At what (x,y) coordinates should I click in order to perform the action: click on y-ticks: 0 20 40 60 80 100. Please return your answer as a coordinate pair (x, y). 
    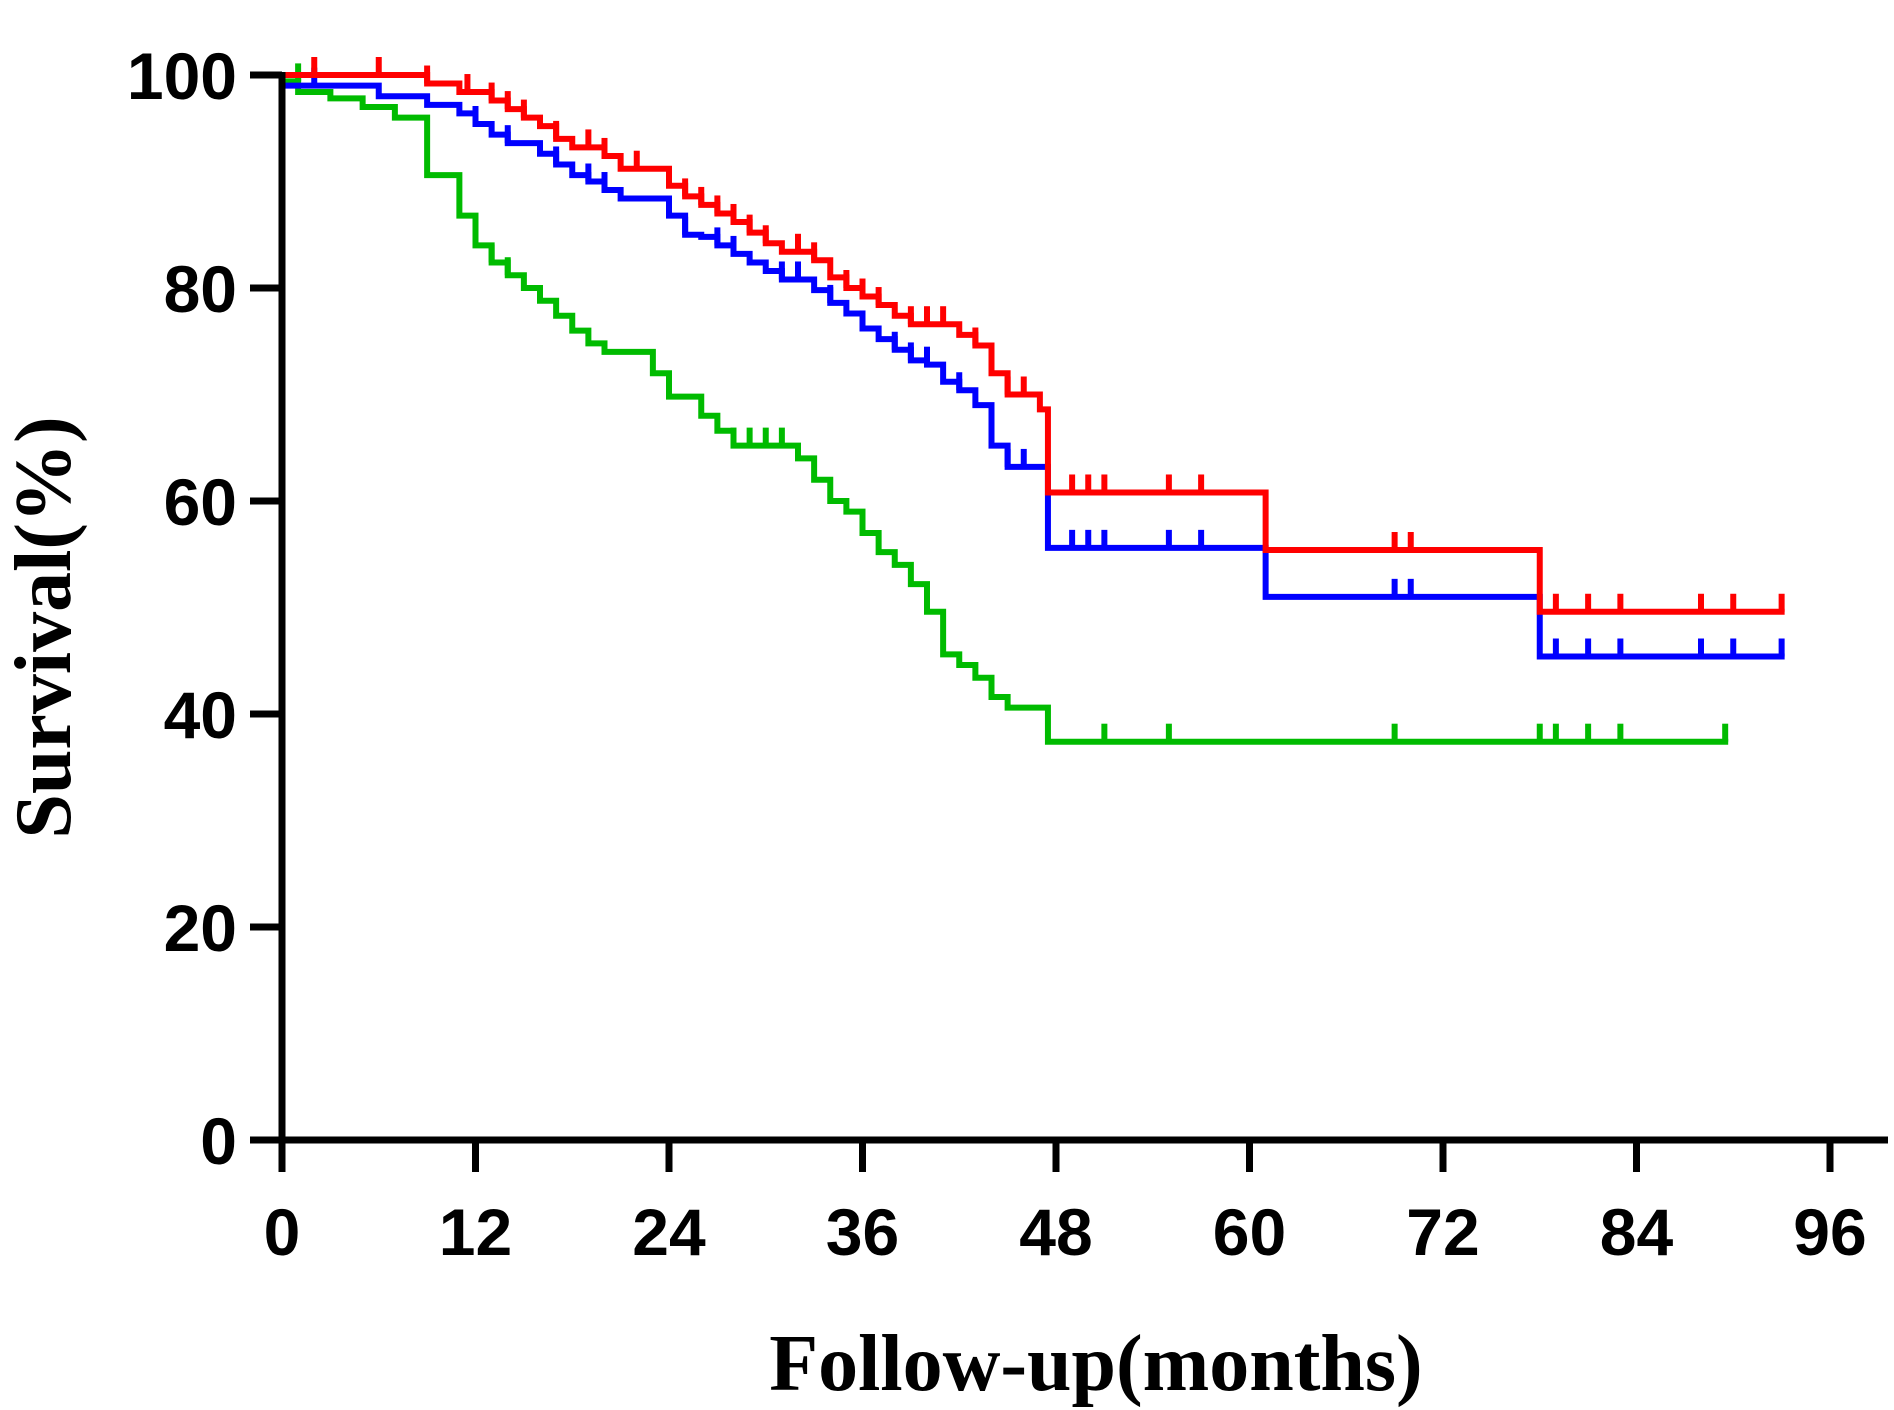
    Looking at the image, I should click on (204, 608).